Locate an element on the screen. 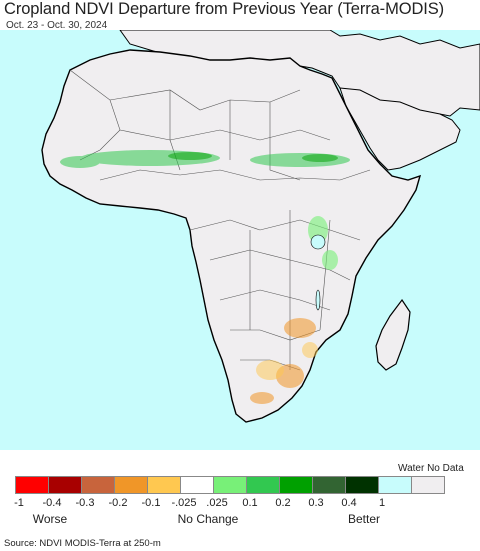 The image size is (480, 551). legend-tick-label: .025 is located at coordinates (217, 503).